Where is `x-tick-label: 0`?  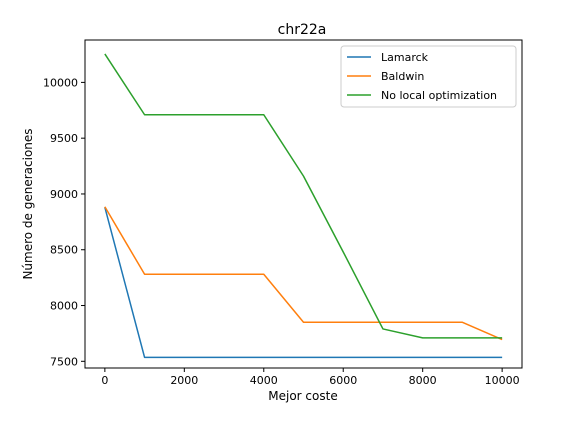
x-tick-label: 0 is located at coordinates (104, 380).